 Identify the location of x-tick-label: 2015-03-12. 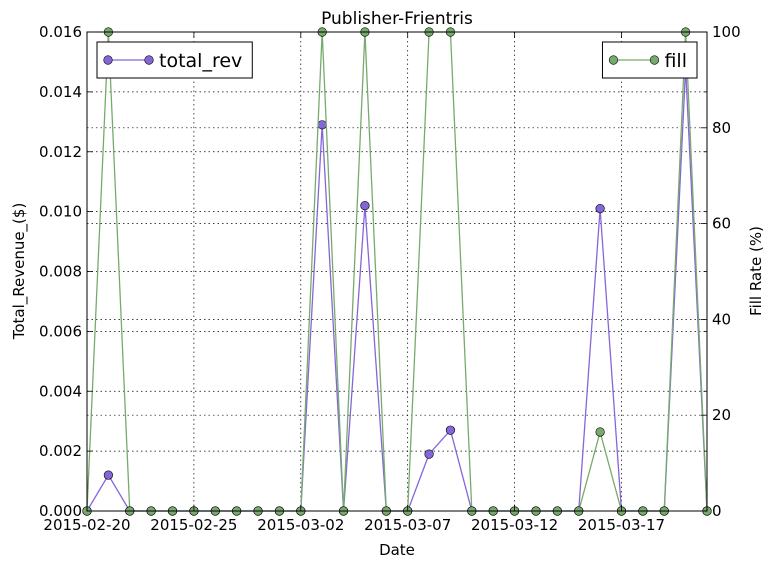
(514, 525).